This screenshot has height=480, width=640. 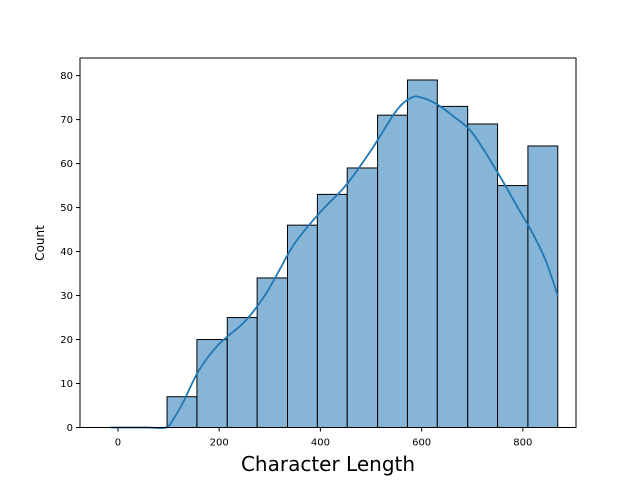 What do you see at coordinates (328, 464) in the screenshot?
I see `x-axis-label: Character Length` at bounding box center [328, 464].